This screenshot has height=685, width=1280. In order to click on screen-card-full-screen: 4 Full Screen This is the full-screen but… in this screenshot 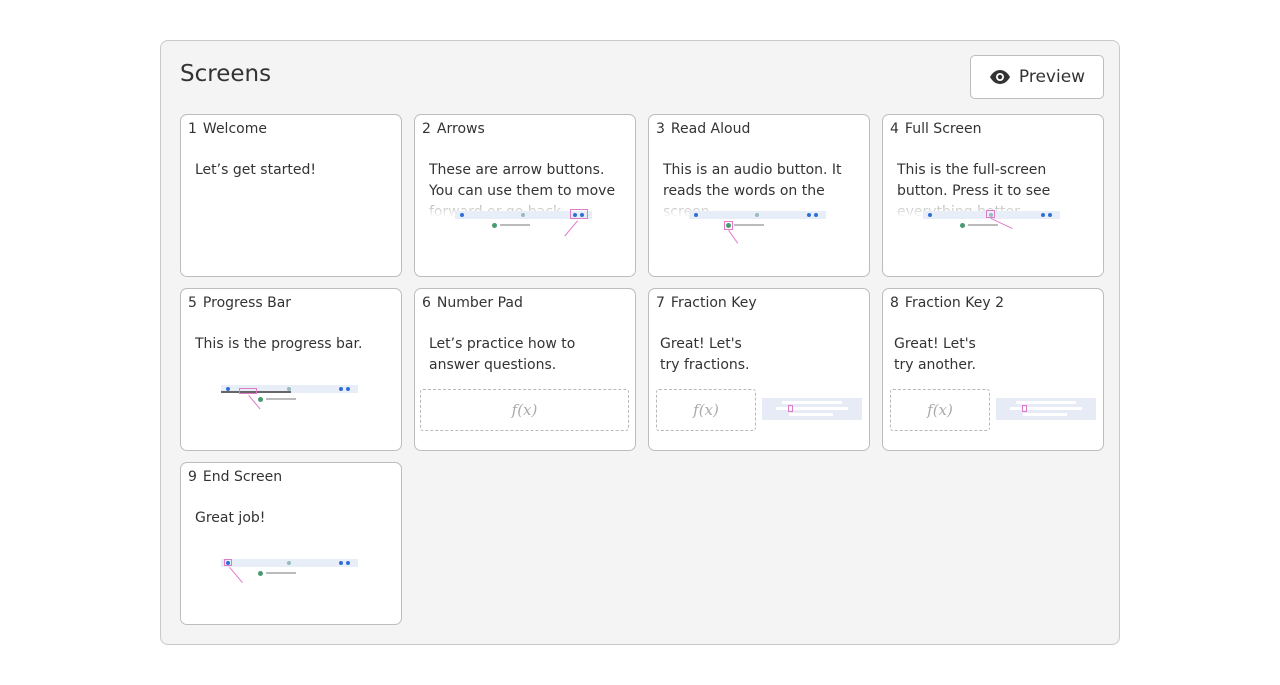, I will do `click(993, 195)`.